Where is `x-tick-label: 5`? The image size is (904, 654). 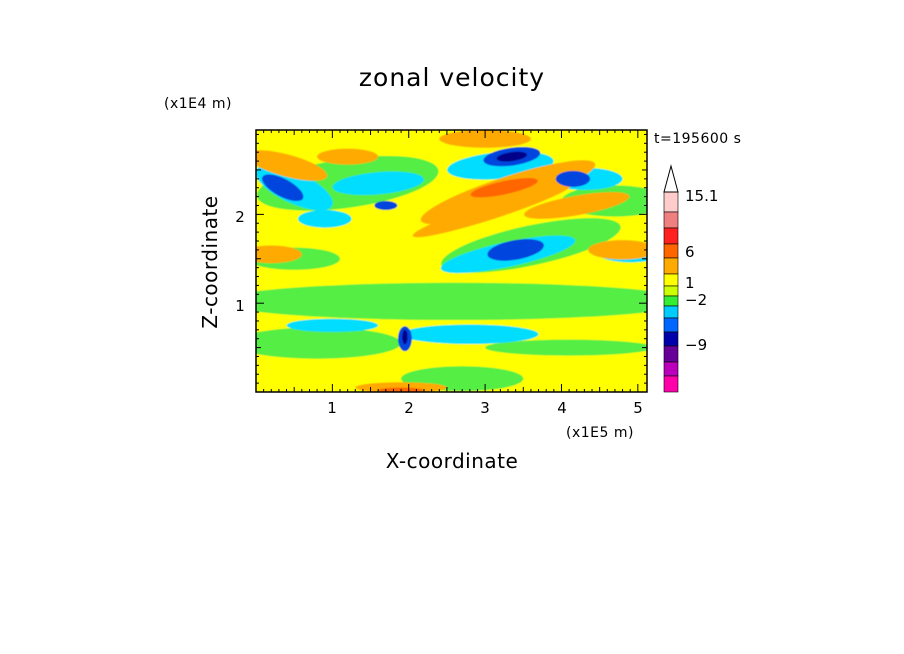 x-tick-label: 5 is located at coordinates (638, 408).